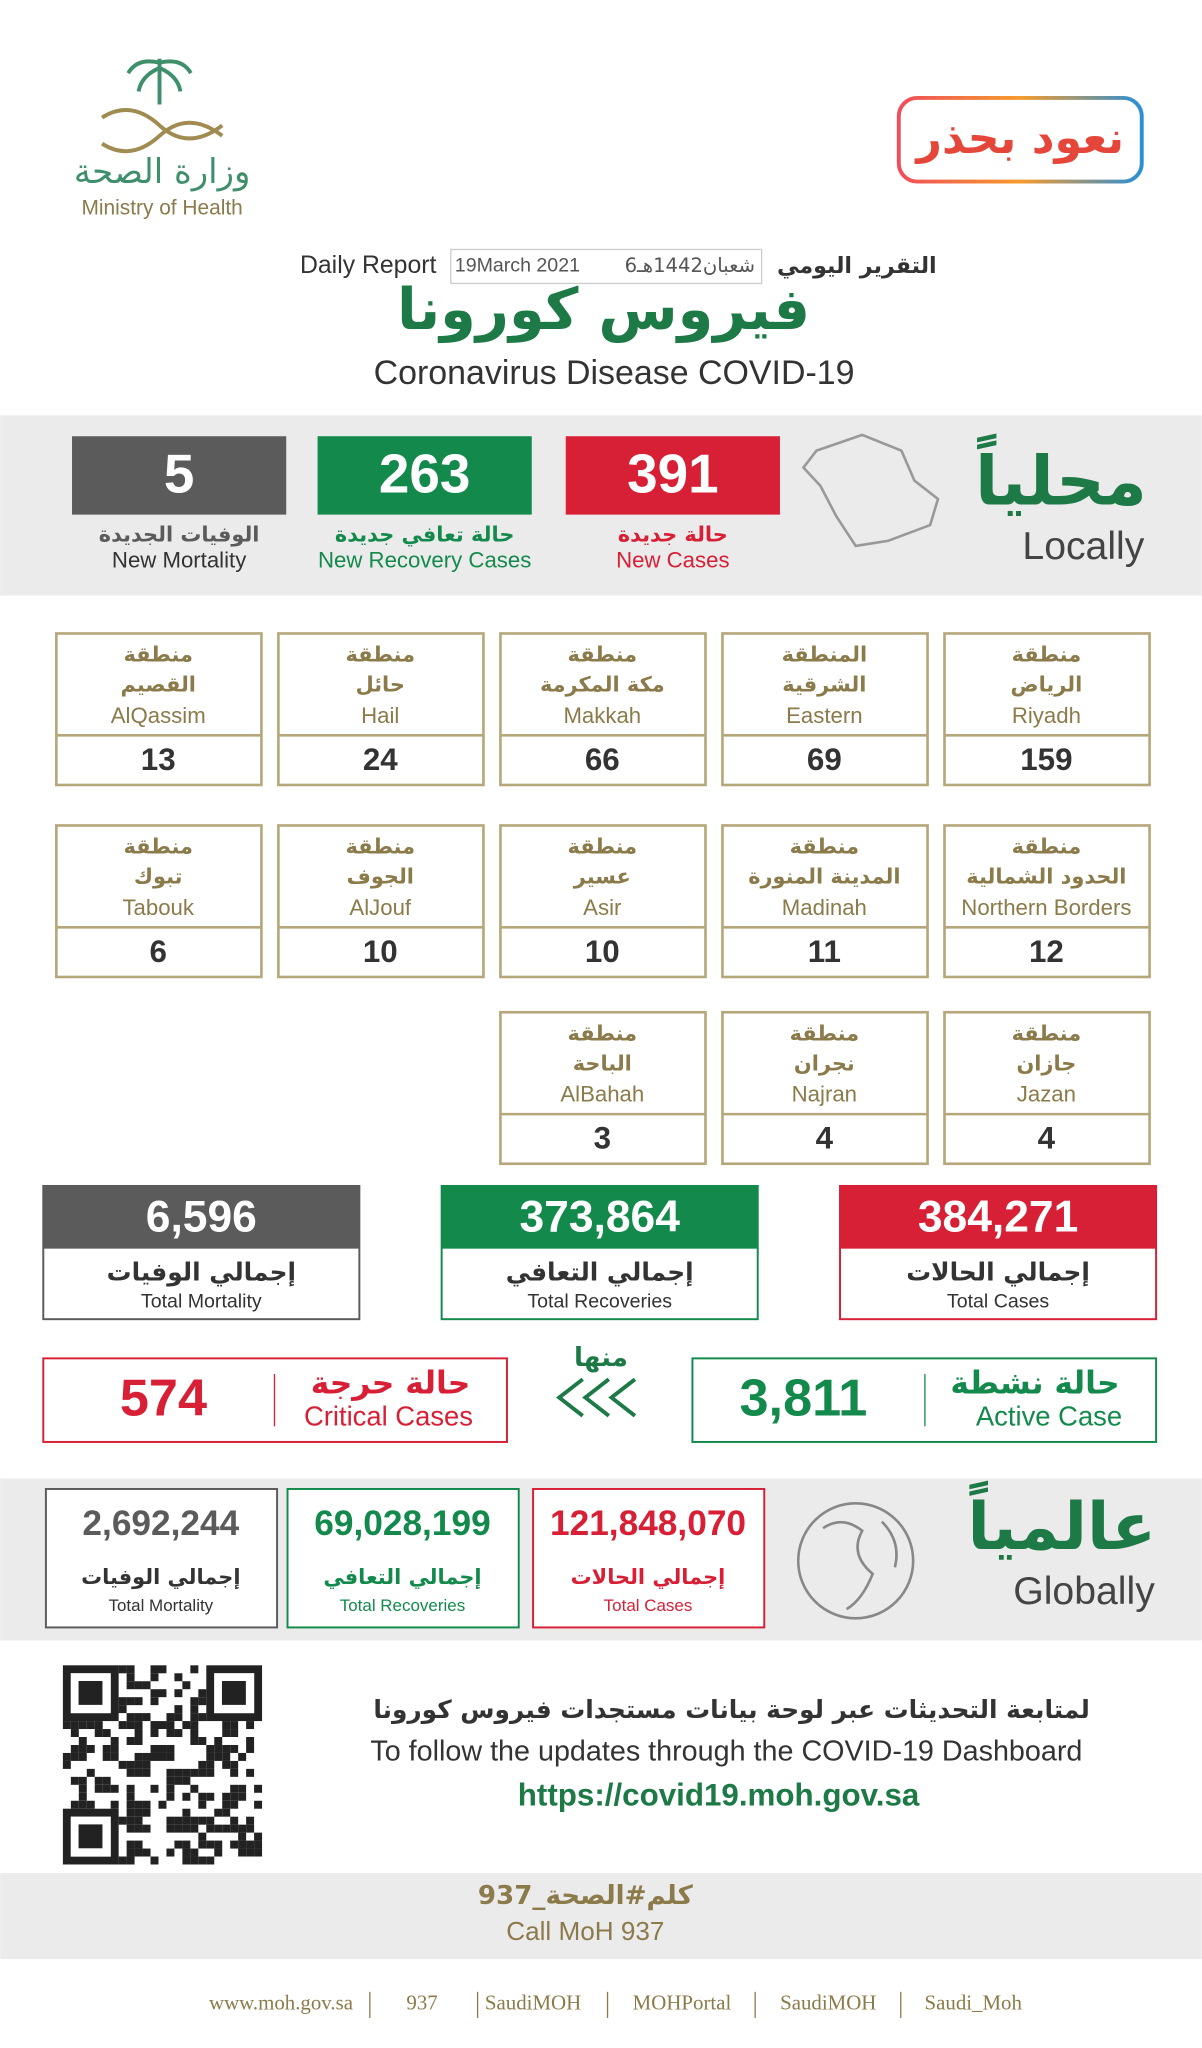 Image resolution: width=1202 pixels, height=2048 pixels. I want to click on globe, so click(855, 1561).